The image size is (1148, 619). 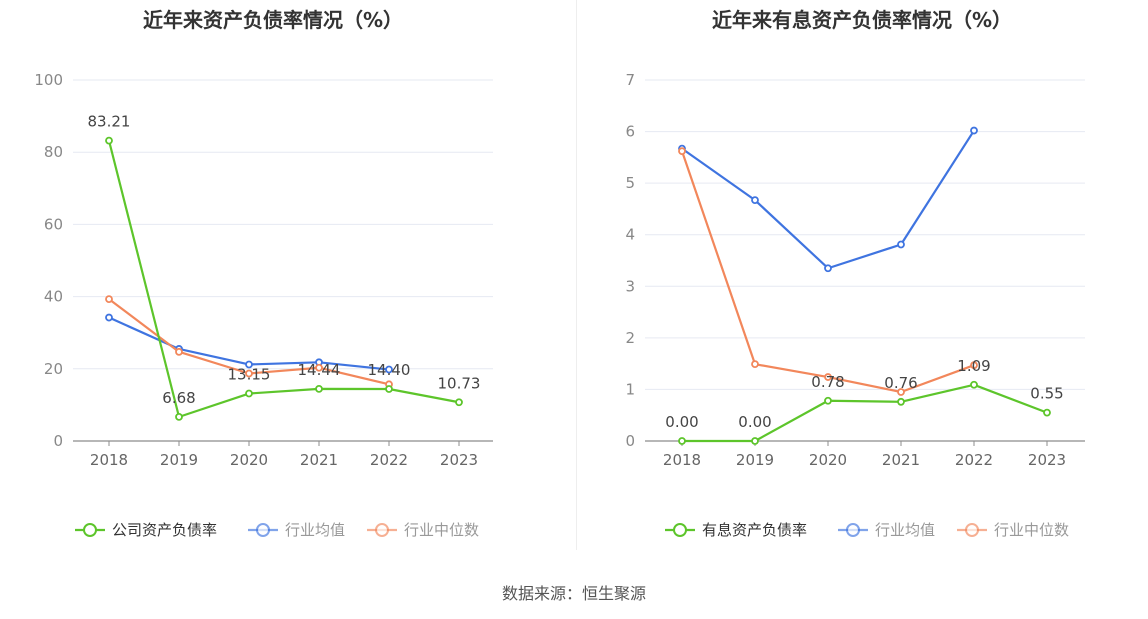 I want to click on data-label: 1.09, so click(x=973, y=366).